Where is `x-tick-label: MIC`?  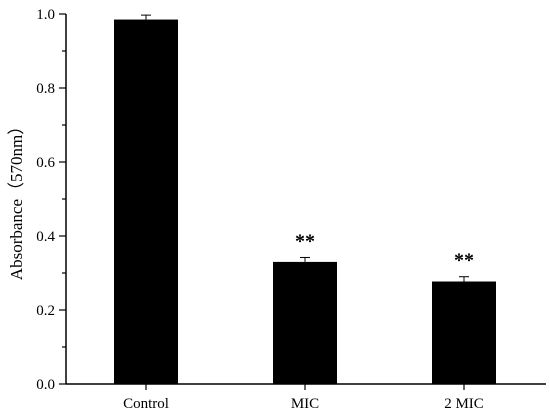
x-tick-label: MIC is located at coordinates (305, 404).